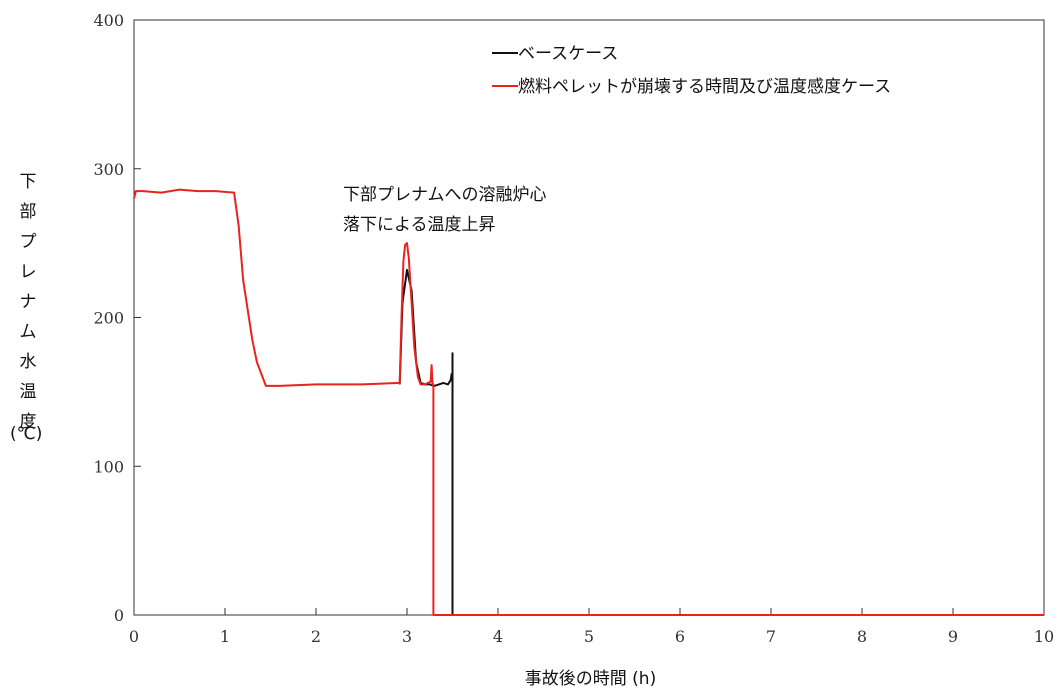  What do you see at coordinates (771, 636) in the screenshot?
I see `x-tick-label: 7` at bounding box center [771, 636].